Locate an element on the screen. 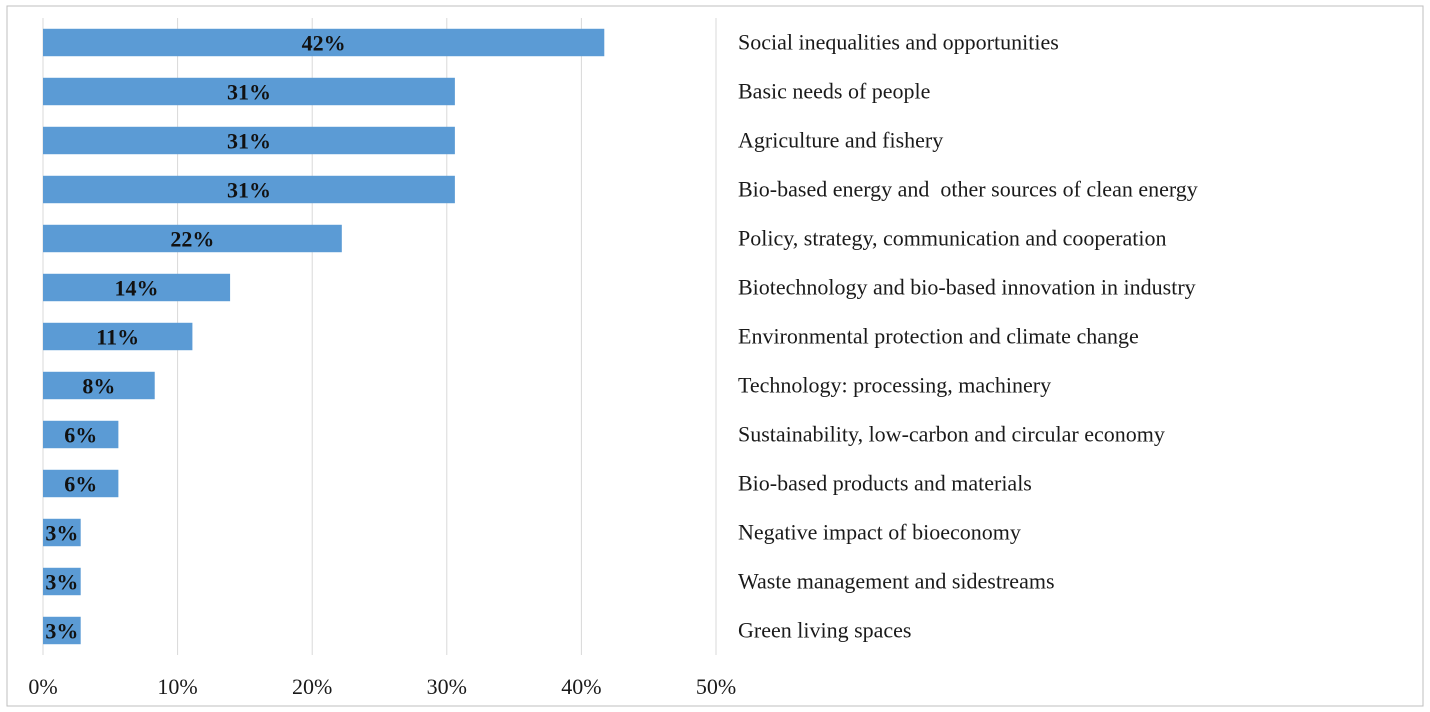  category-label: Social inequalities and opportunities is located at coordinates (898, 42).